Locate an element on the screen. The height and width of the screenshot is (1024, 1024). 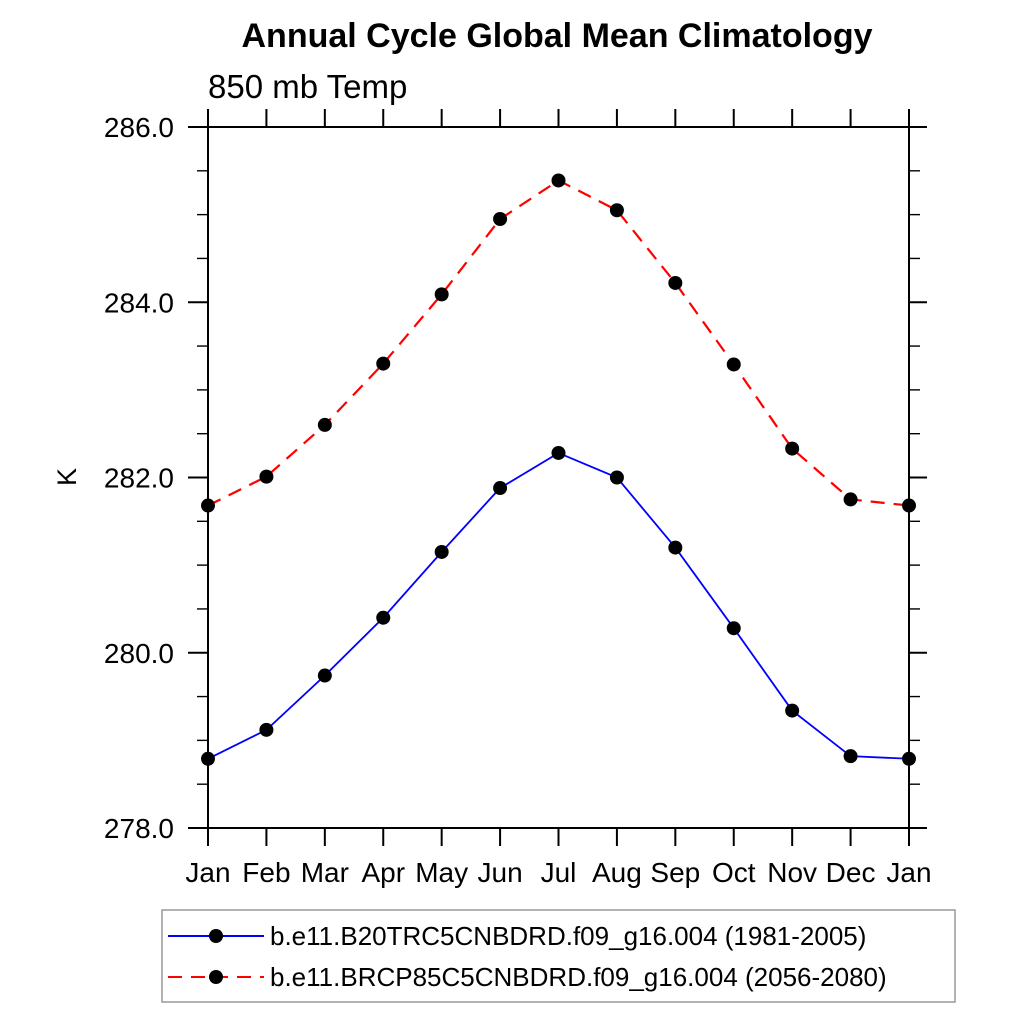
y-tick-label: 280.0 is located at coordinates (139, 653).